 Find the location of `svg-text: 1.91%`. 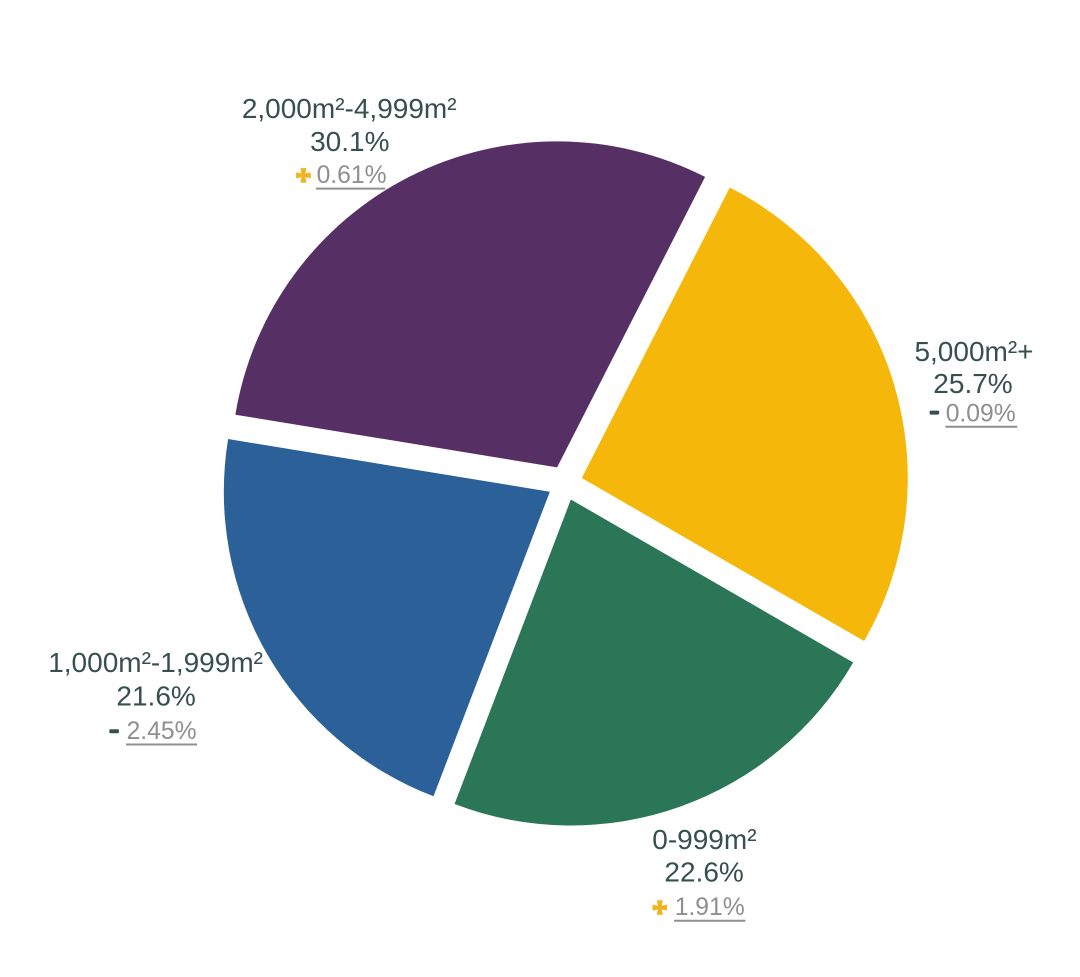

svg-text: 1.91% is located at coordinates (710, 907).